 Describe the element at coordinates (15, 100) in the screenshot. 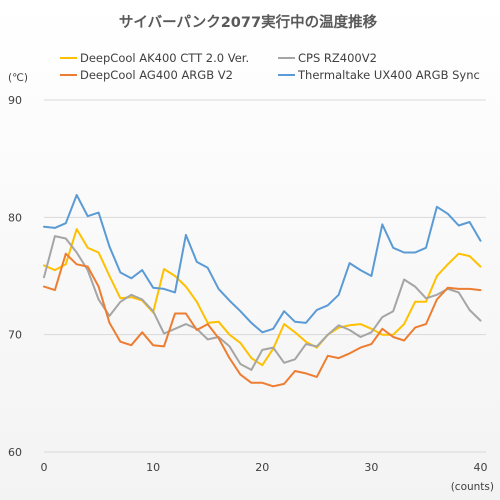

I see `y-tick-label: 90` at that location.